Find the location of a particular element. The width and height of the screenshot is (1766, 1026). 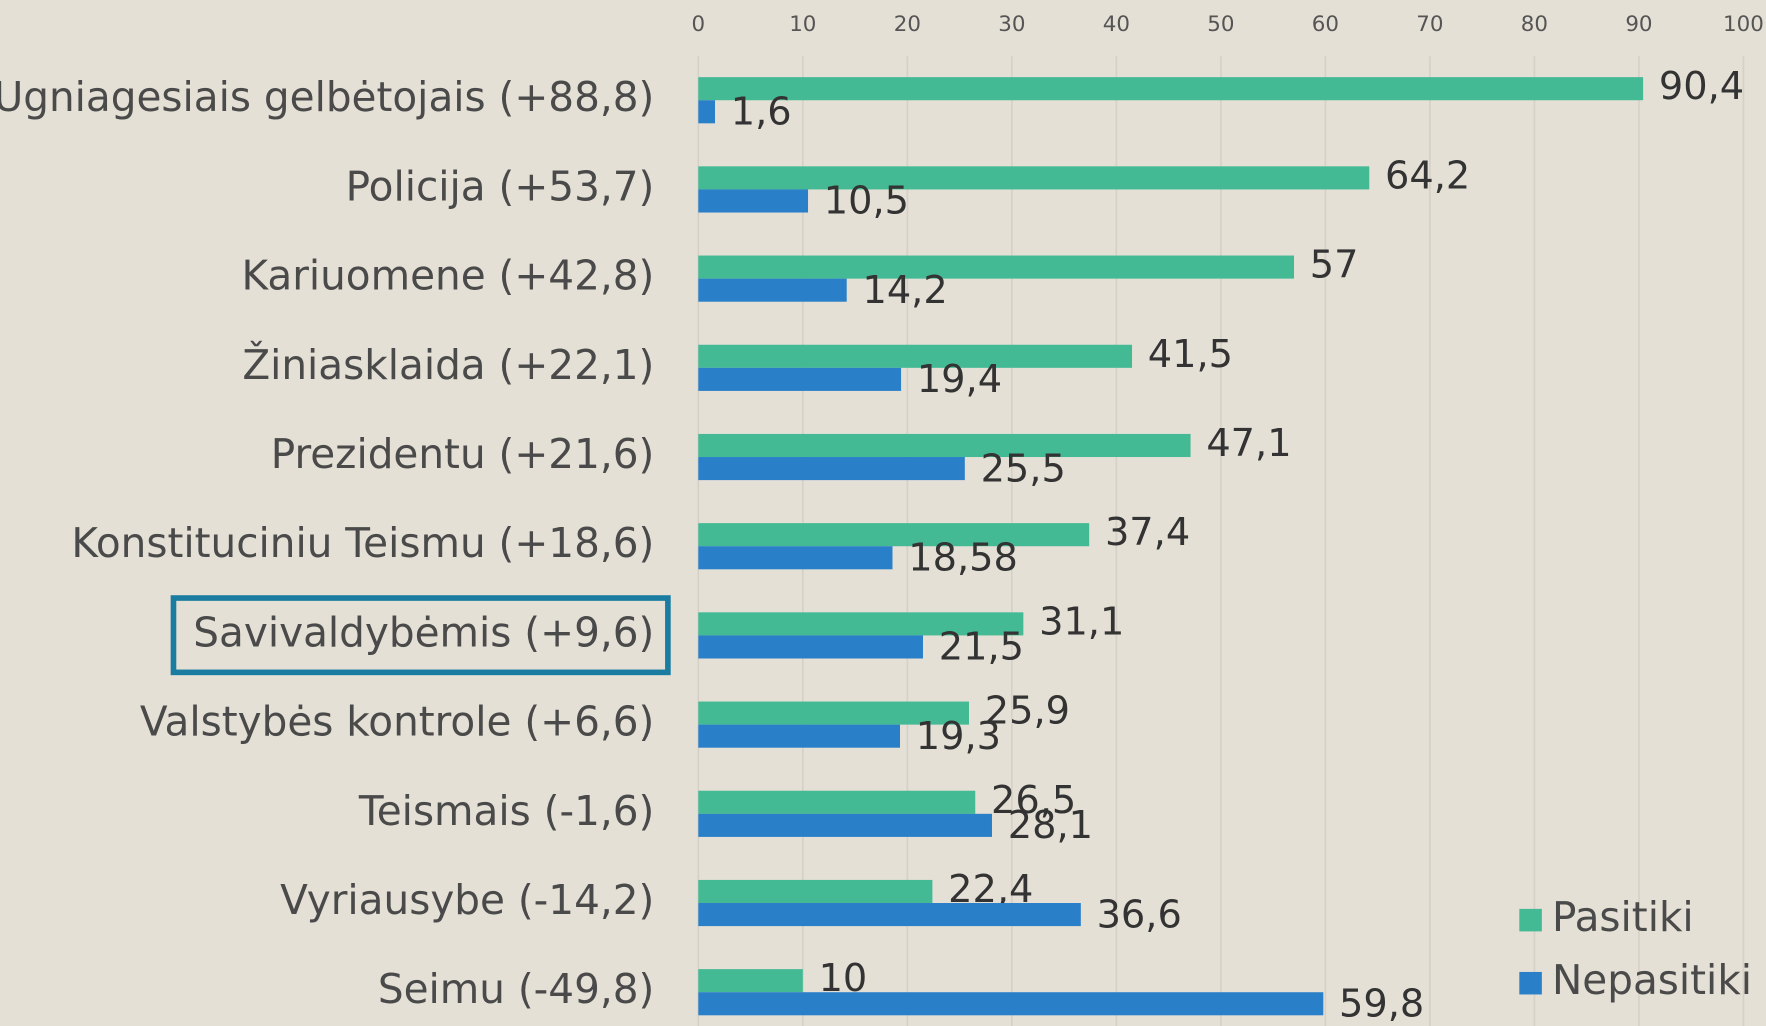

category-label: Ugniagesiais gelbėtojais (+88,8) is located at coordinates (327, 97).